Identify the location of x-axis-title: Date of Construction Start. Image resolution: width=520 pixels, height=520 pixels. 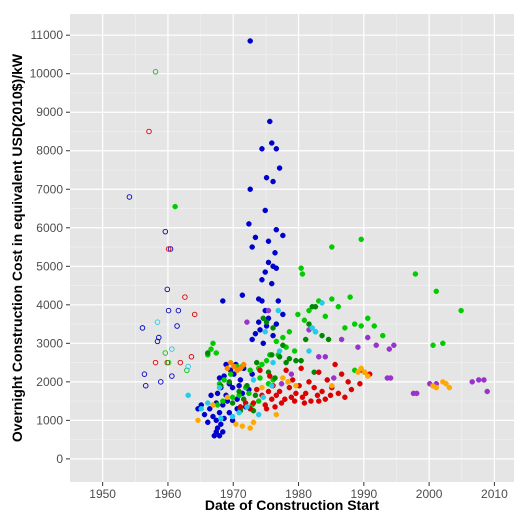
(292, 505).